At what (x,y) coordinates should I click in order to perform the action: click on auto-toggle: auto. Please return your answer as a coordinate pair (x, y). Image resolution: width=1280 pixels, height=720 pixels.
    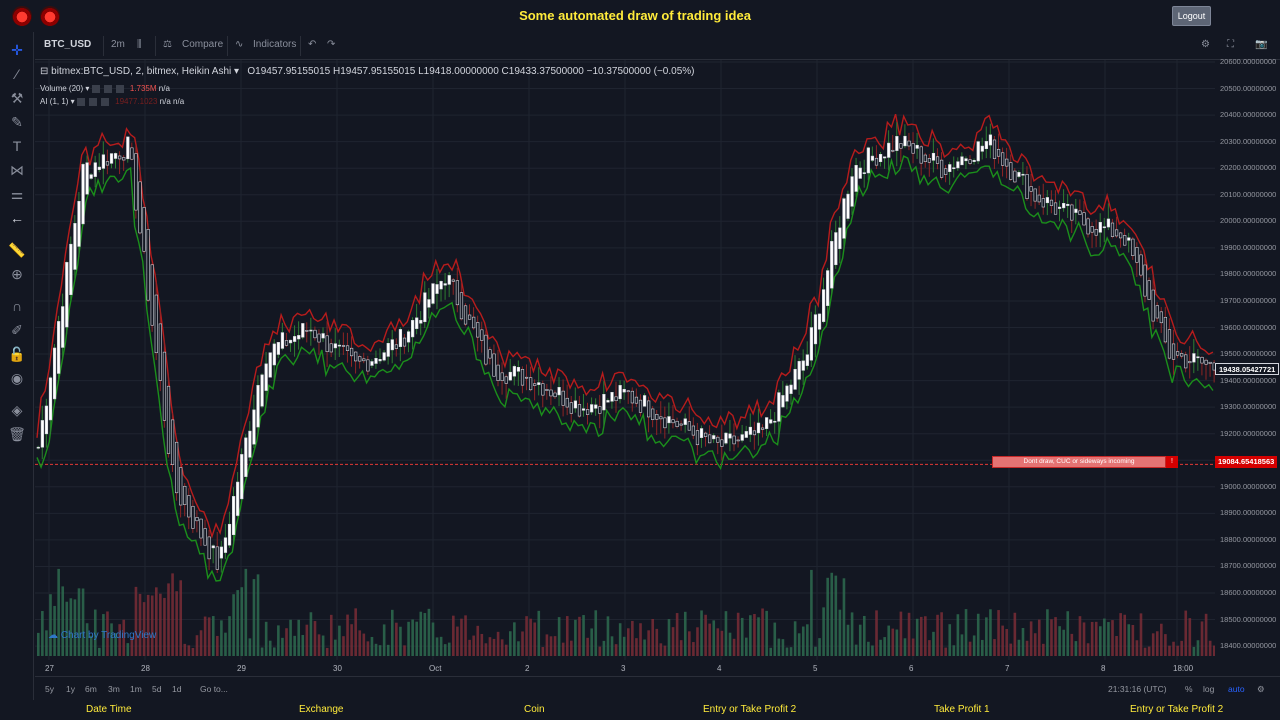
    Looking at the image, I should click on (1236, 689).